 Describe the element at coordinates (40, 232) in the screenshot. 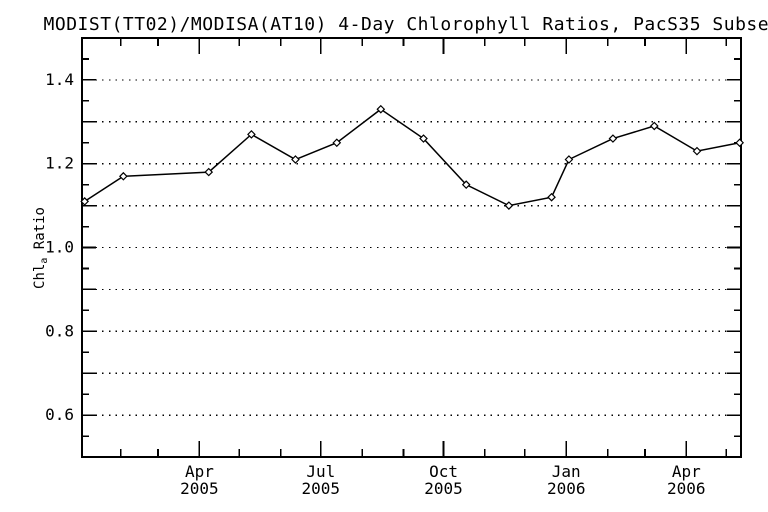

I see `y-axis-label-suffix: Ratio` at that location.